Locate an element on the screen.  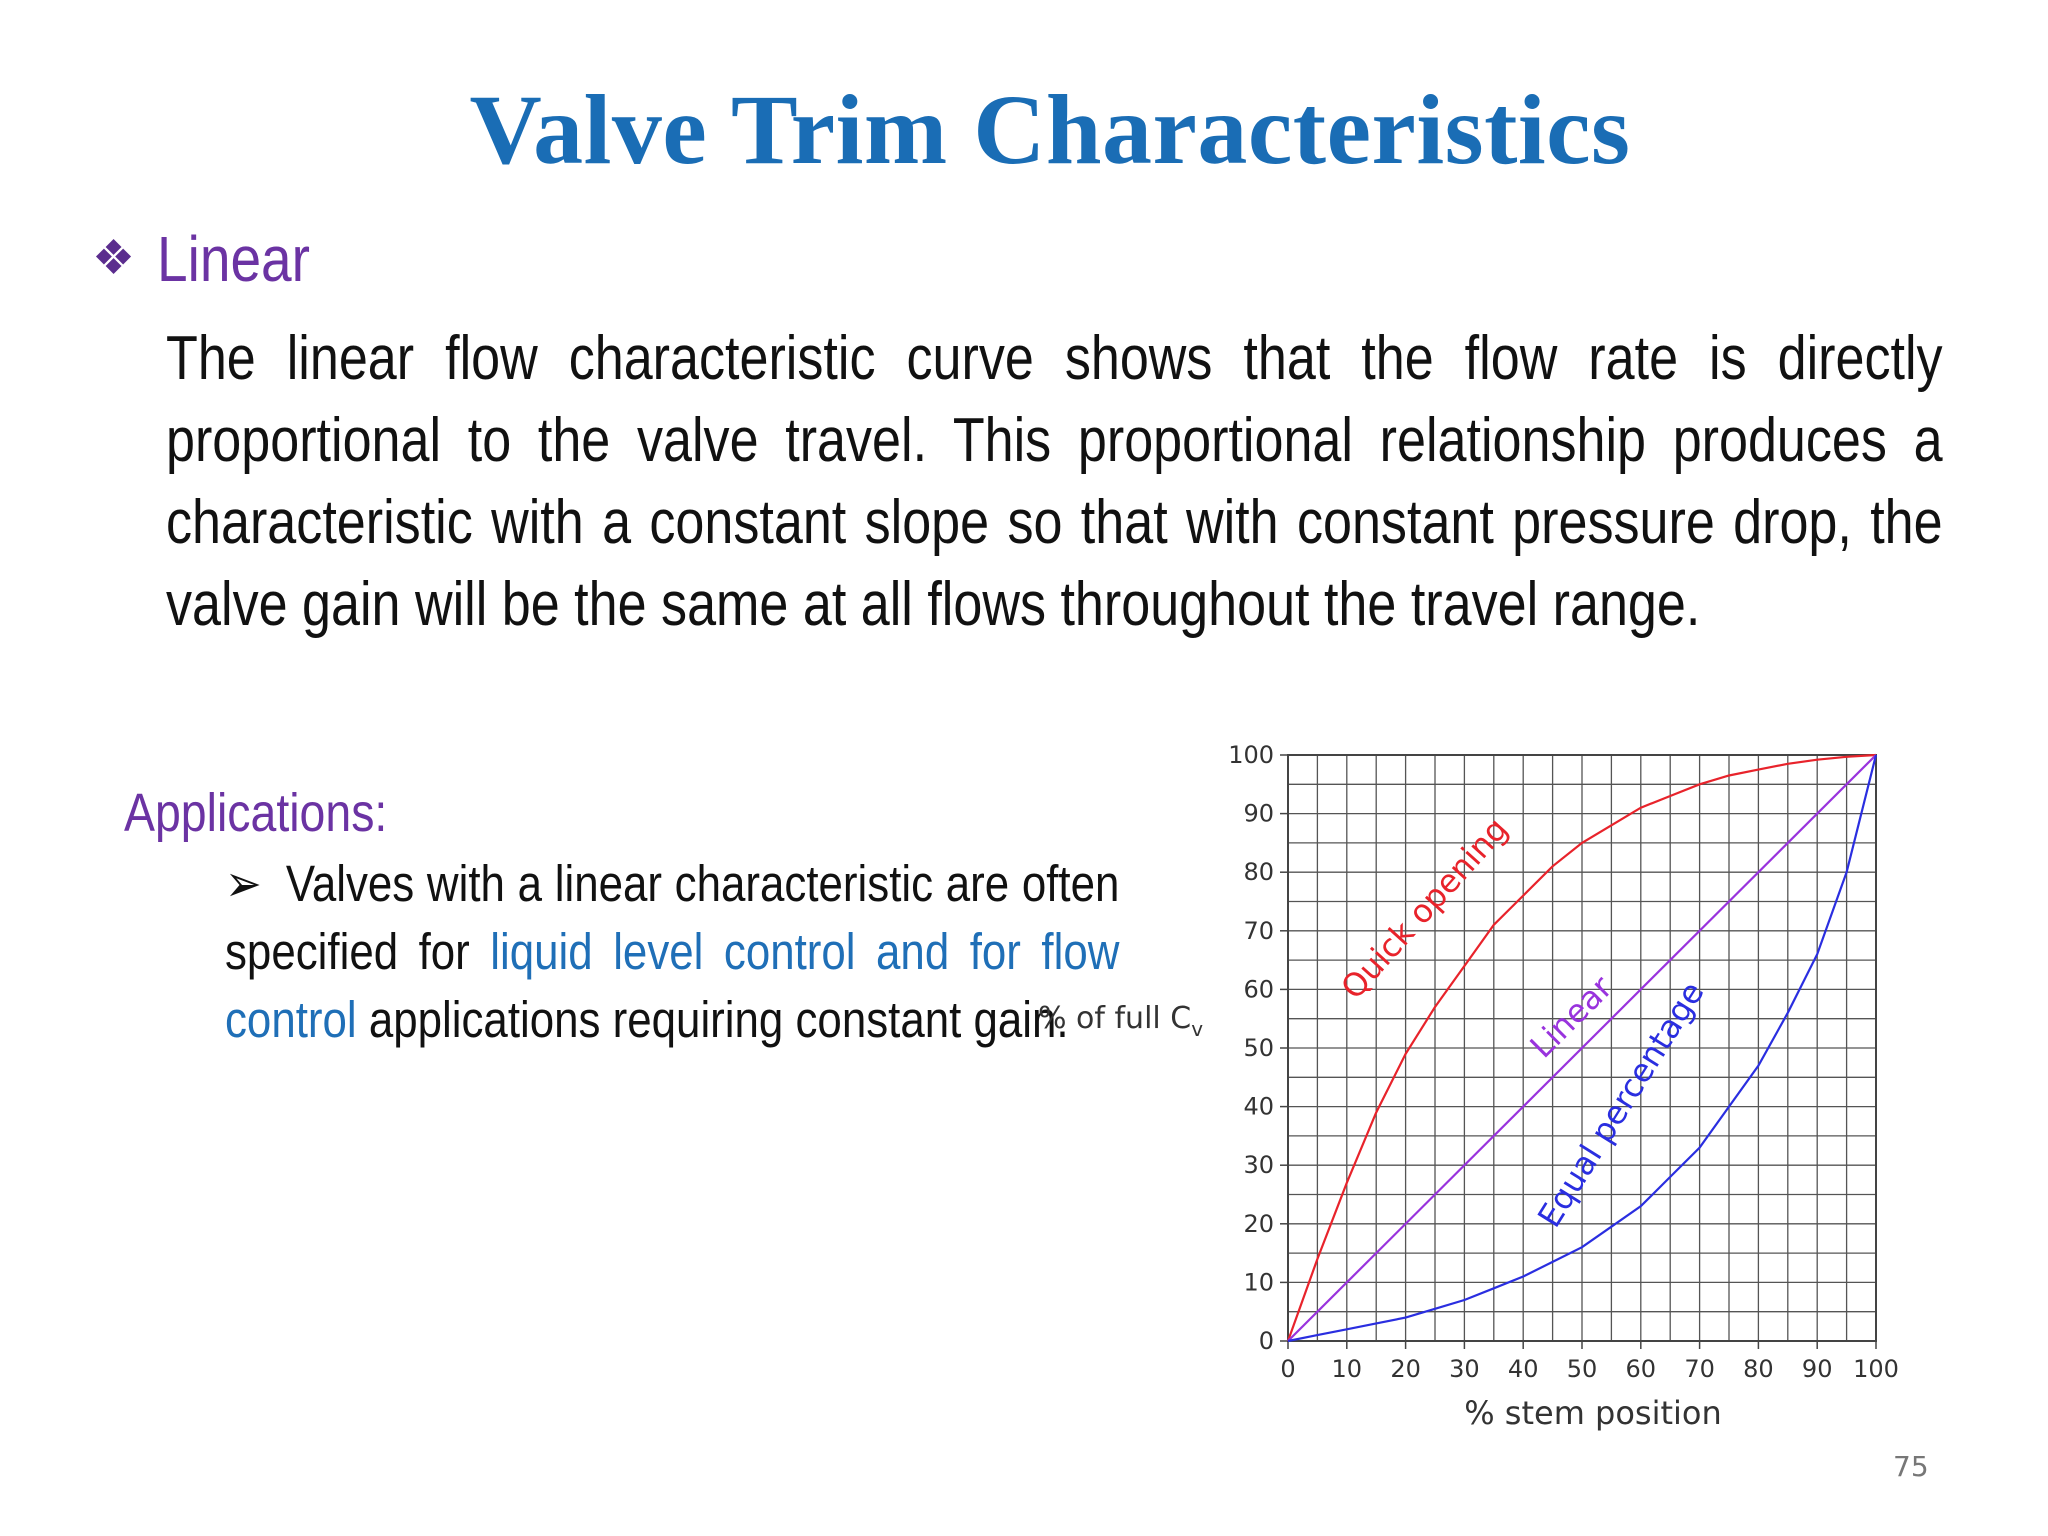
y-tick-label: 60 is located at coordinates (1258, 989).